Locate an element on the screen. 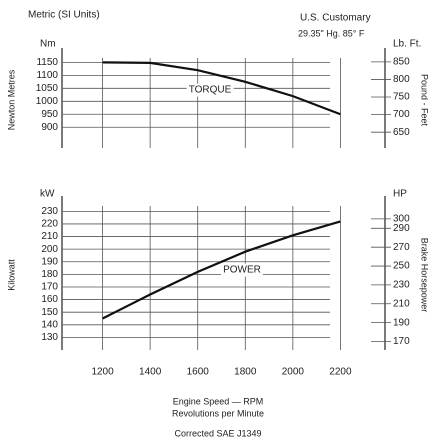  y-tick-label: 200 is located at coordinates (49, 249).